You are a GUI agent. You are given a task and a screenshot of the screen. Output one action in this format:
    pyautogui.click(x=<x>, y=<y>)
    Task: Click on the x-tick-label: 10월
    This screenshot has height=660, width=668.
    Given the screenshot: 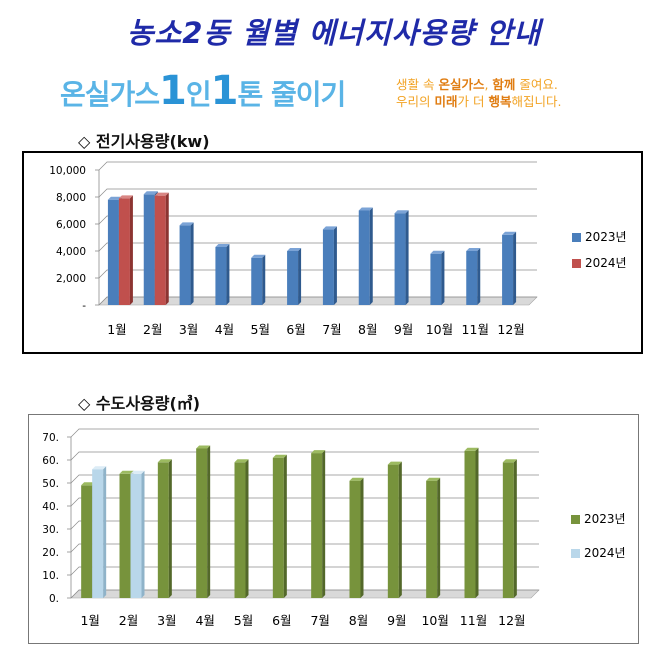 What is the action you would take?
    pyautogui.click(x=439, y=329)
    